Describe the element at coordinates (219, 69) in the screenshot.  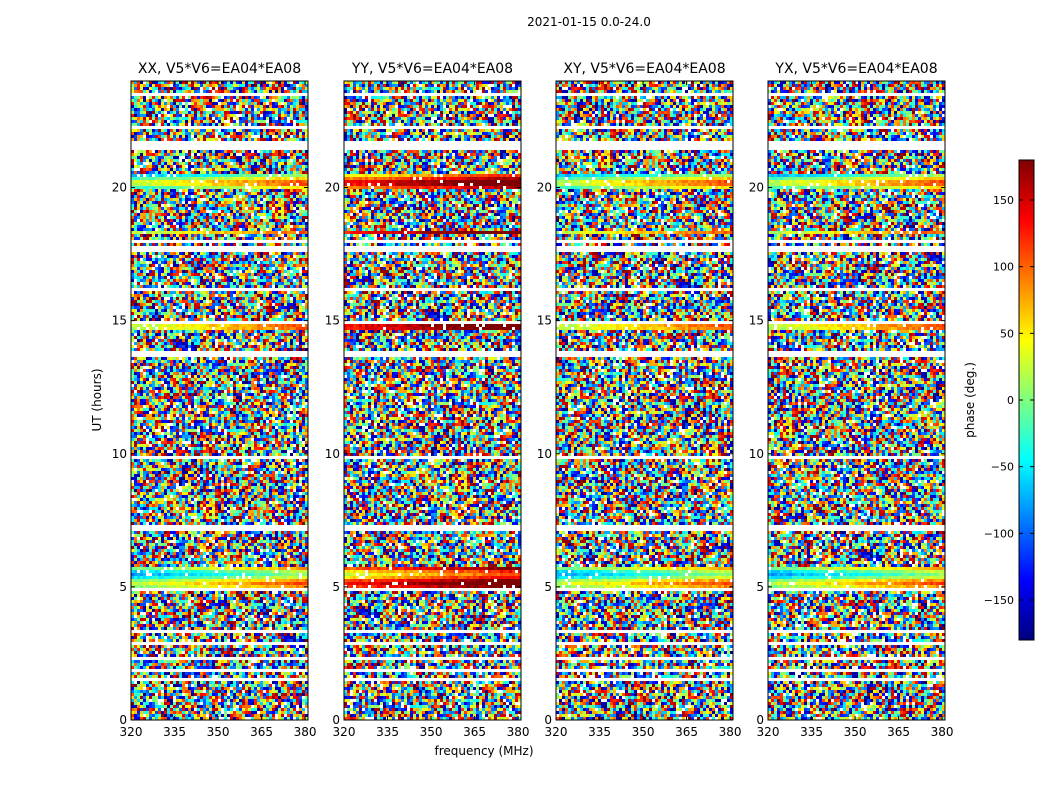
I see `panel-title: XX, V5*V6=EA04*EA08` at that location.